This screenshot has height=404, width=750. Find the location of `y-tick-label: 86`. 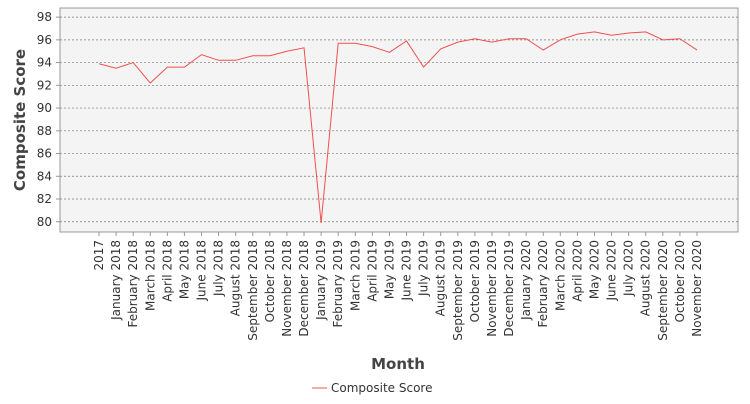

y-tick-label: 86 is located at coordinates (44, 154).